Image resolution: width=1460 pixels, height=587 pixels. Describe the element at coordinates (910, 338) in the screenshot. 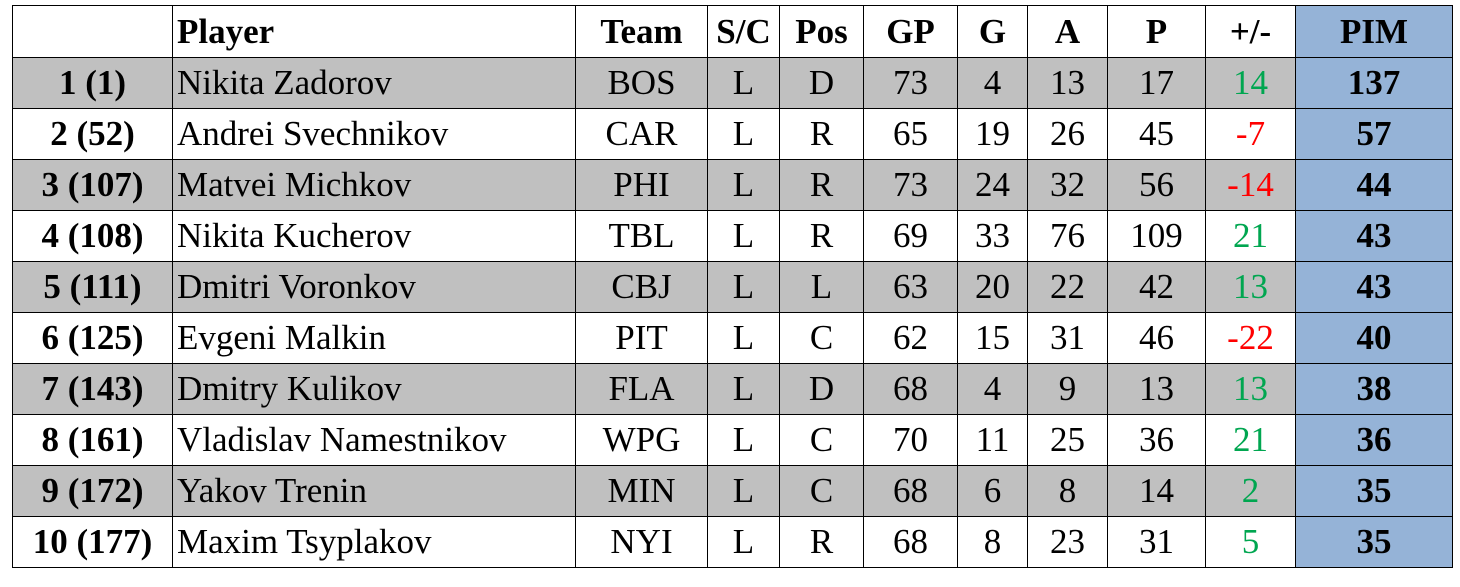

I see `games-played-cell: 62` at that location.